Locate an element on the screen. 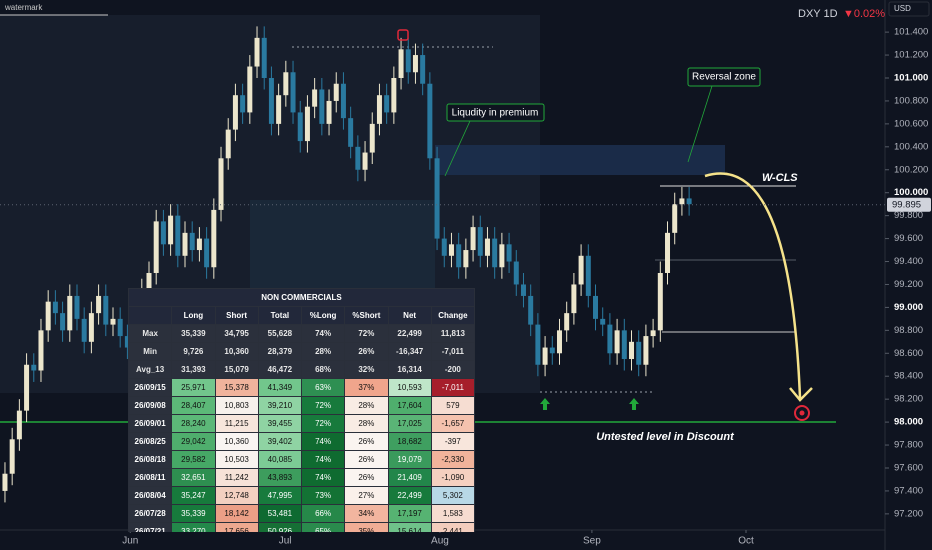 The width and height of the screenshot is (932, 550). y-tick-label: 99.800 is located at coordinates (908, 215).